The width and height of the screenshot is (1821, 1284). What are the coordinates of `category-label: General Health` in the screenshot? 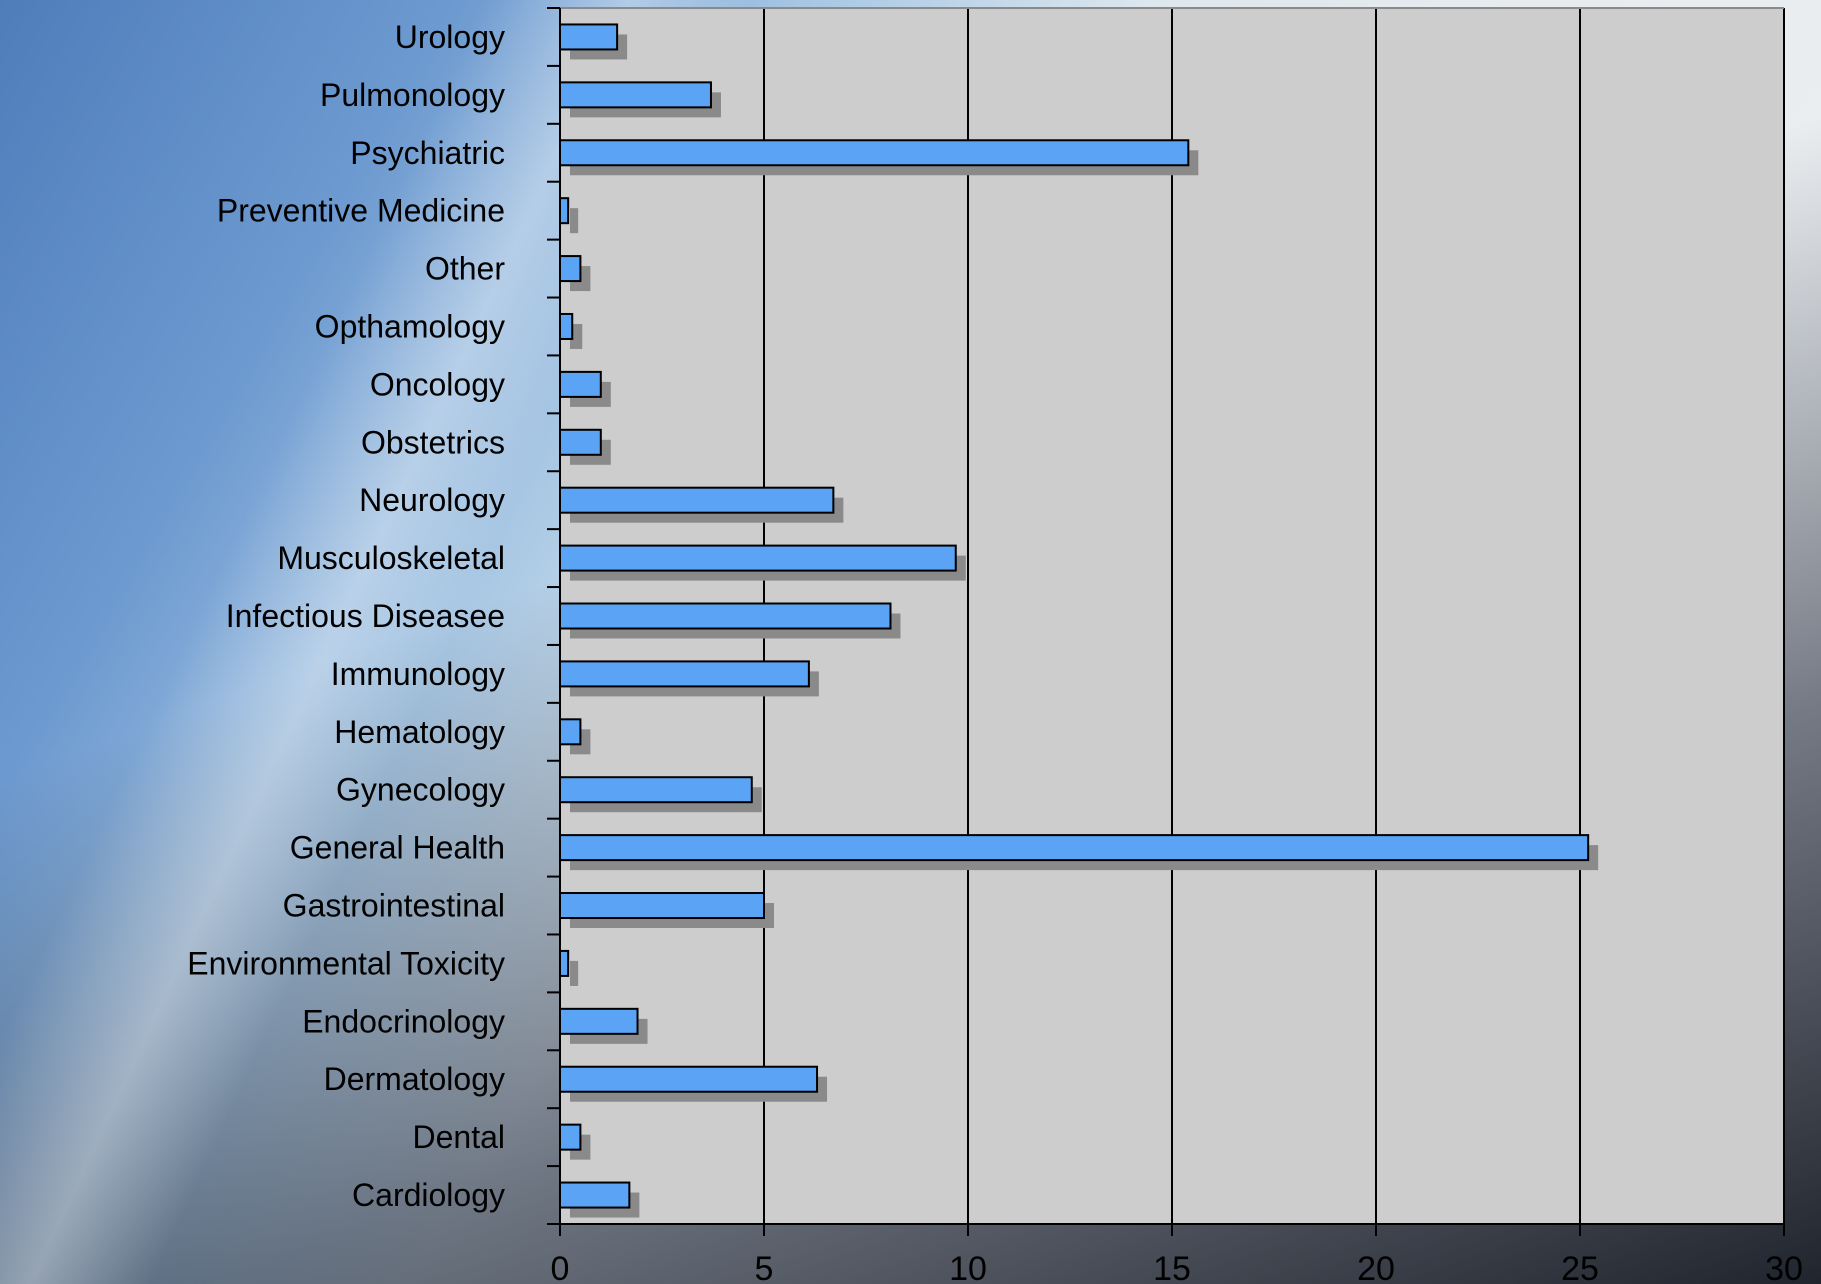 It's located at (397, 848).